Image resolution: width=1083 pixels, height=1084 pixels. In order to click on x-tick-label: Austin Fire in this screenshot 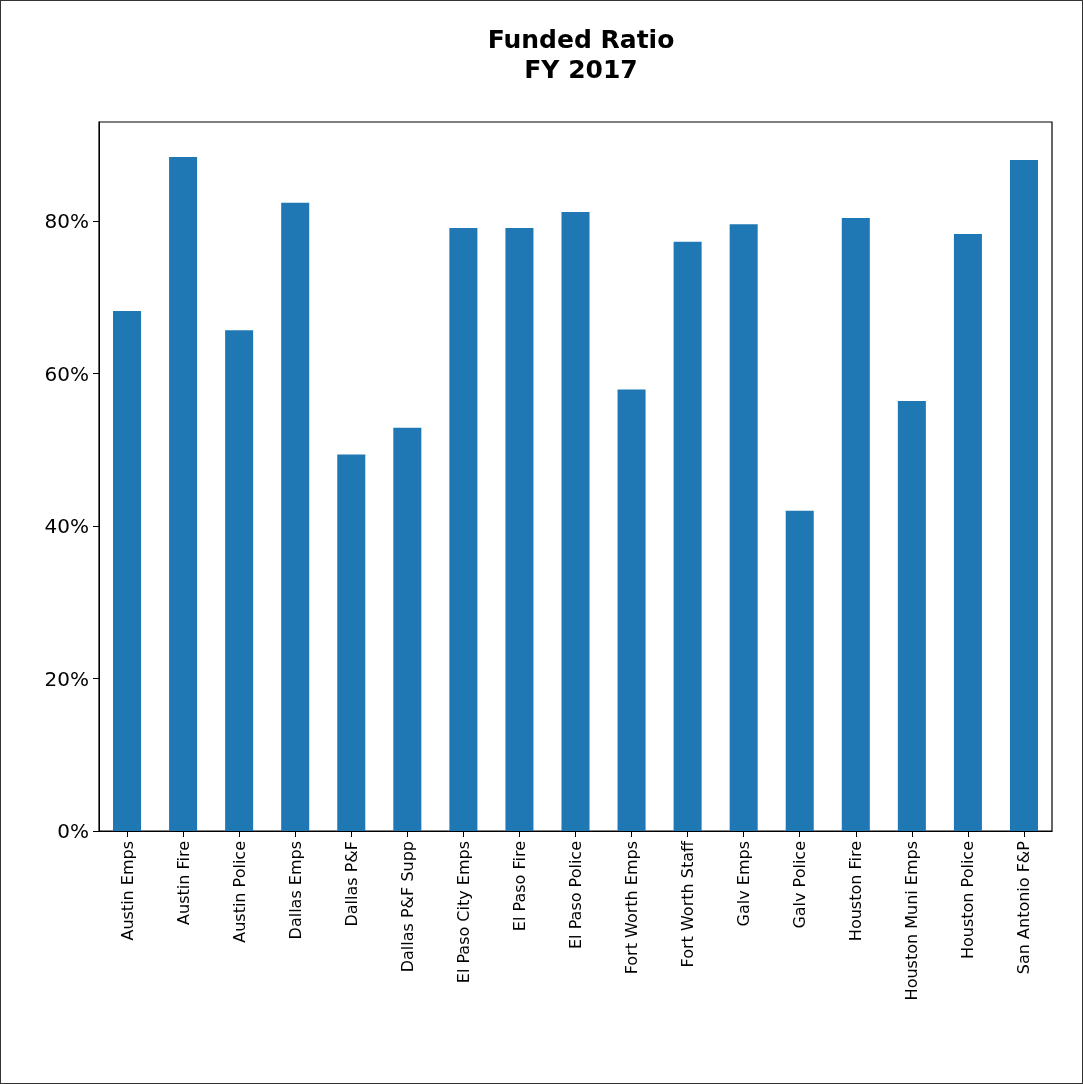, I will do `click(183, 883)`.